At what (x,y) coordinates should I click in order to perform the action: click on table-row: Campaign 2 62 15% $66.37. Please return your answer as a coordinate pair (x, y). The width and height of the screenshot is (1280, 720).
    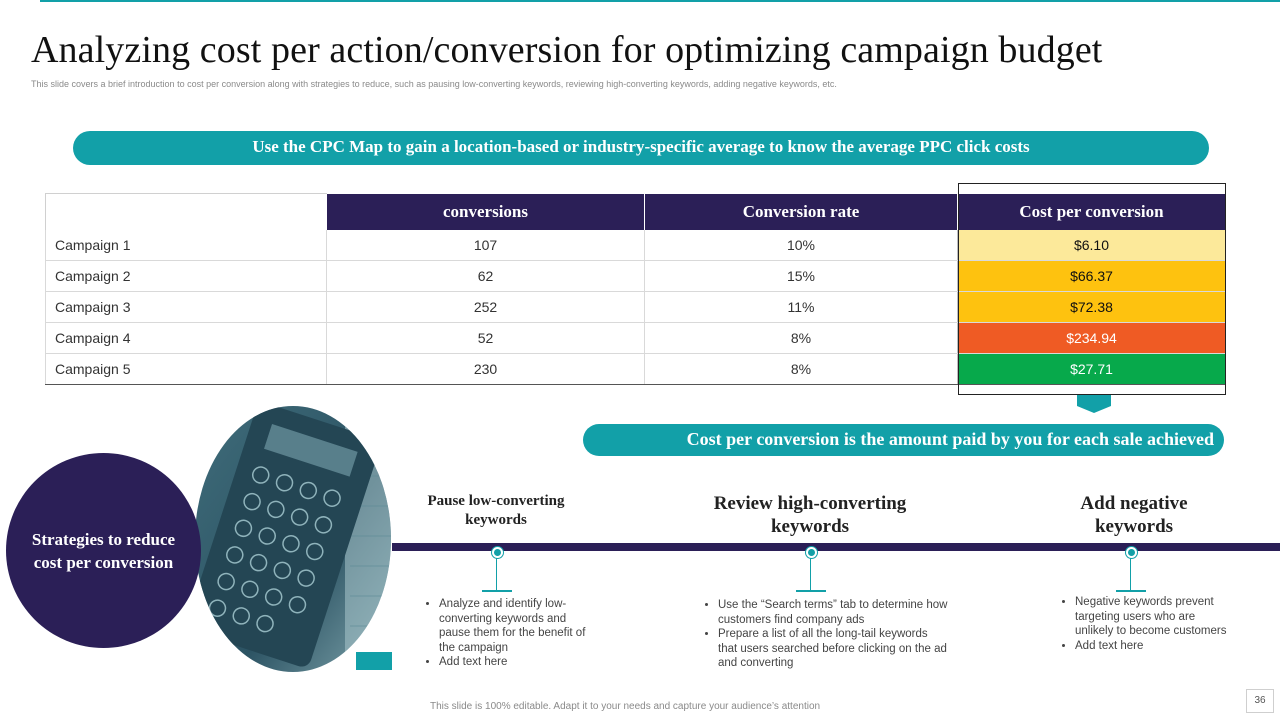
    Looking at the image, I should click on (635, 276).